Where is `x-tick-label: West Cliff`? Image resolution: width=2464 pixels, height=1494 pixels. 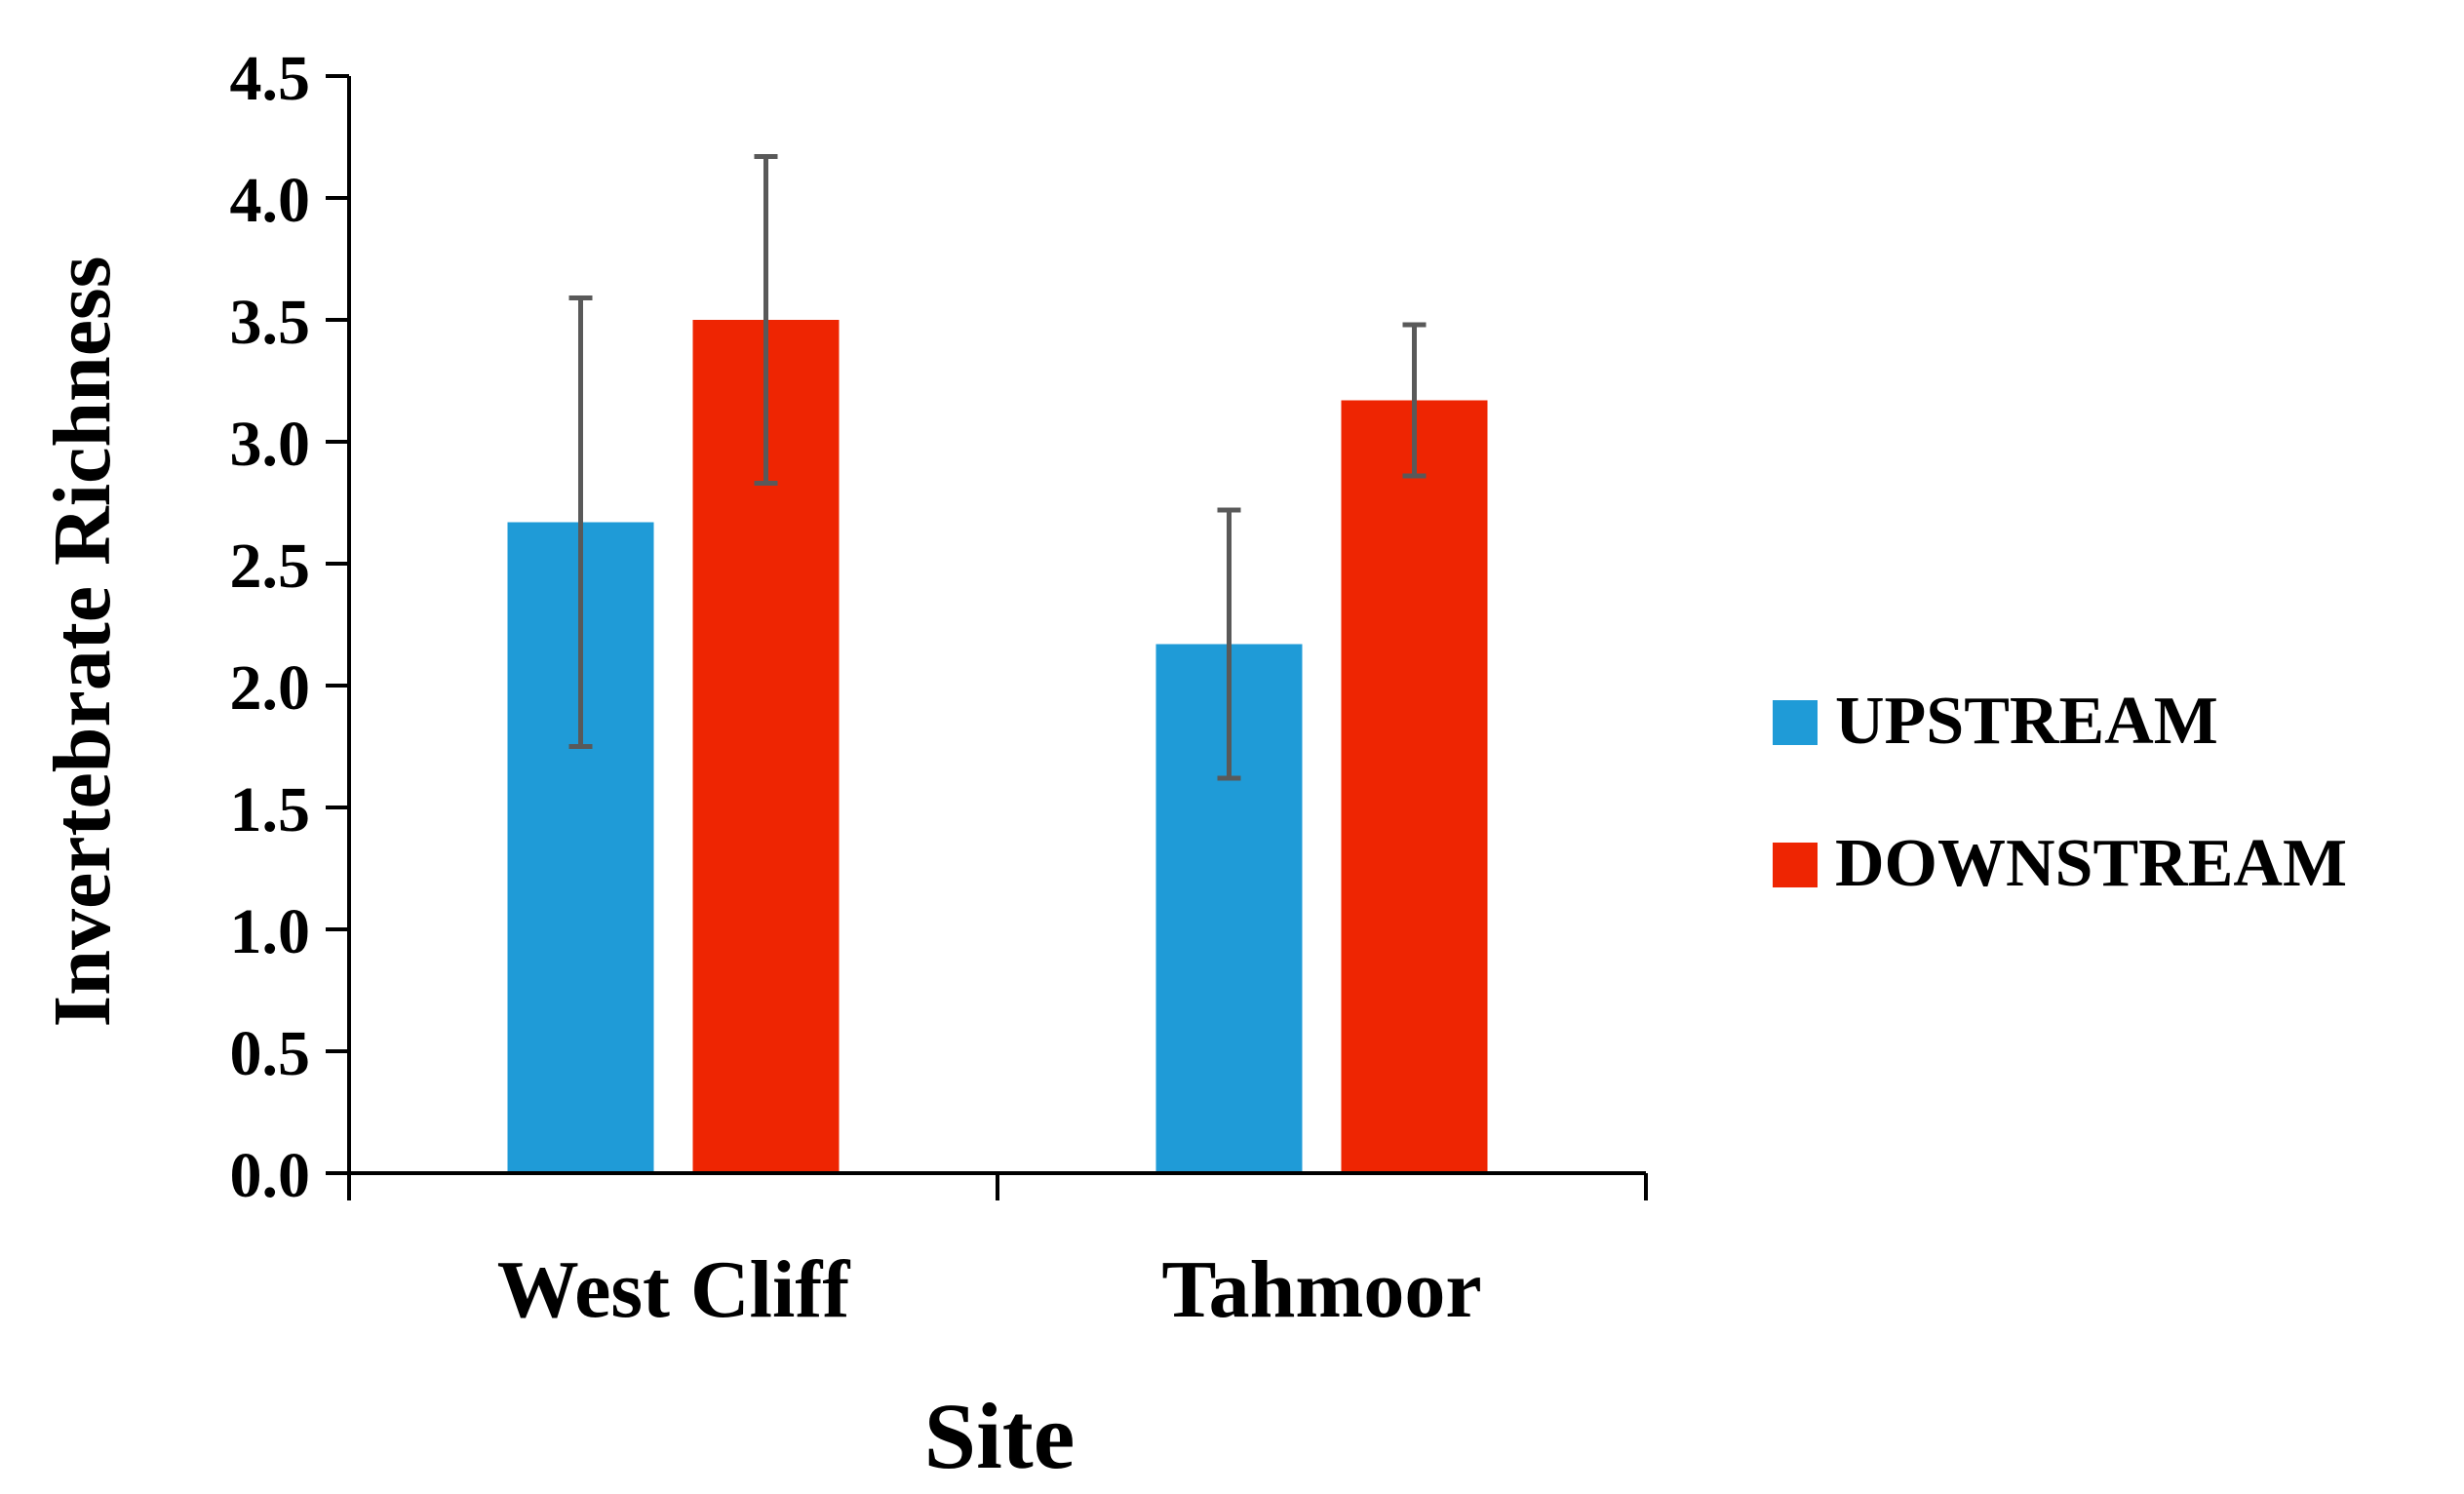 x-tick-label: West Cliff is located at coordinates (674, 1290).